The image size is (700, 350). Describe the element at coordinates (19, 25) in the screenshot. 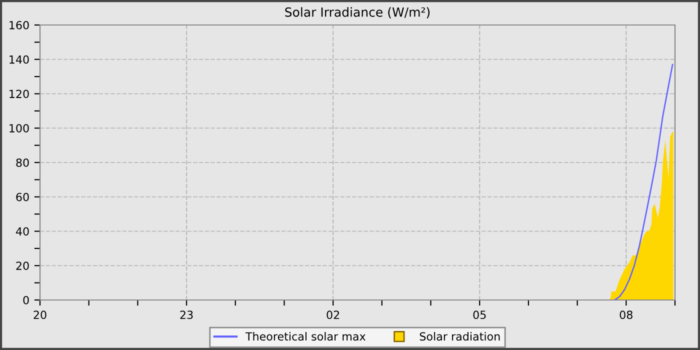

I see `y-tick-label: 160` at that location.